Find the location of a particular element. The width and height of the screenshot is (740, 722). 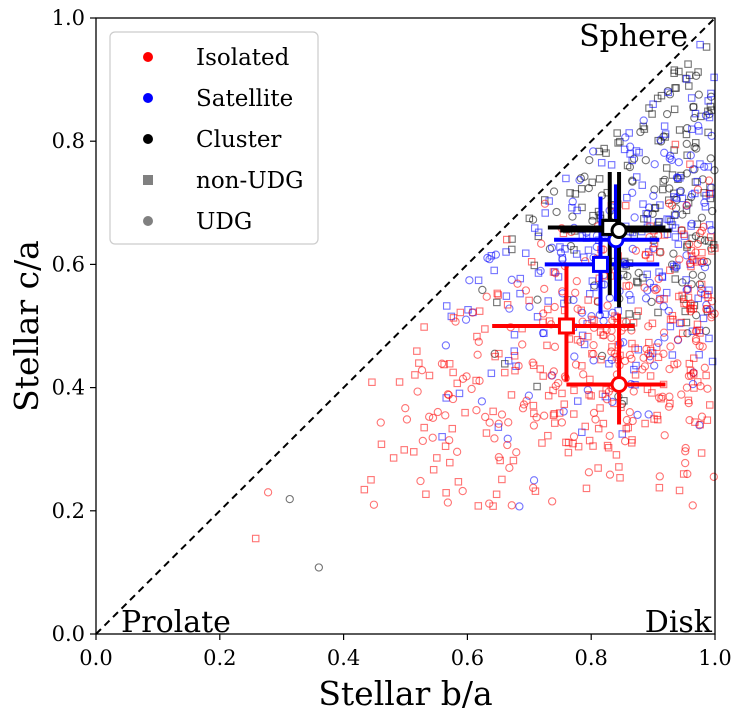

legend-box is located at coordinates (214, 138).